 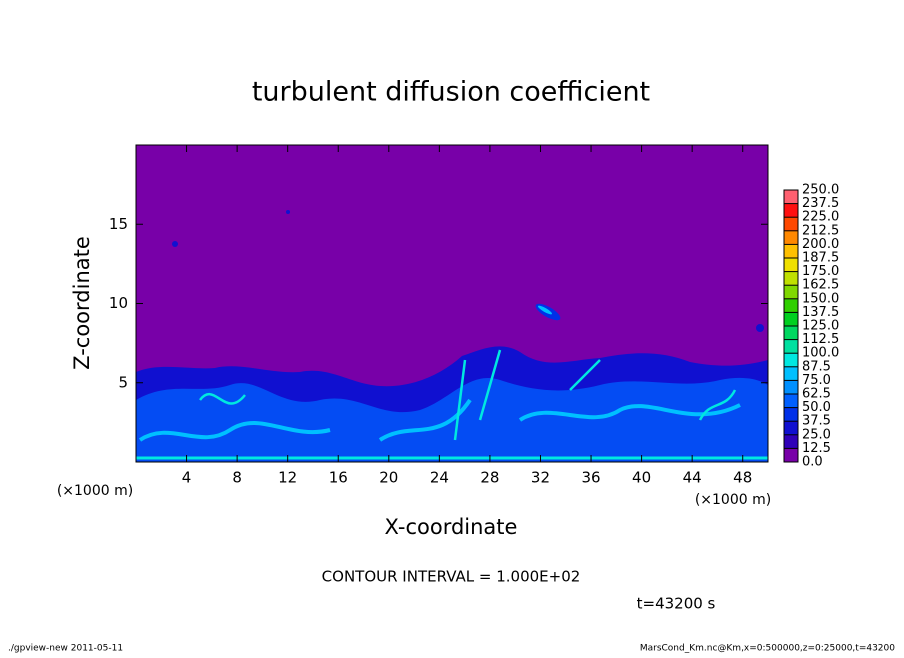 What do you see at coordinates (388, 478) in the screenshot?
I see `x-tick-label: 20` at bounding box center [388, 478].